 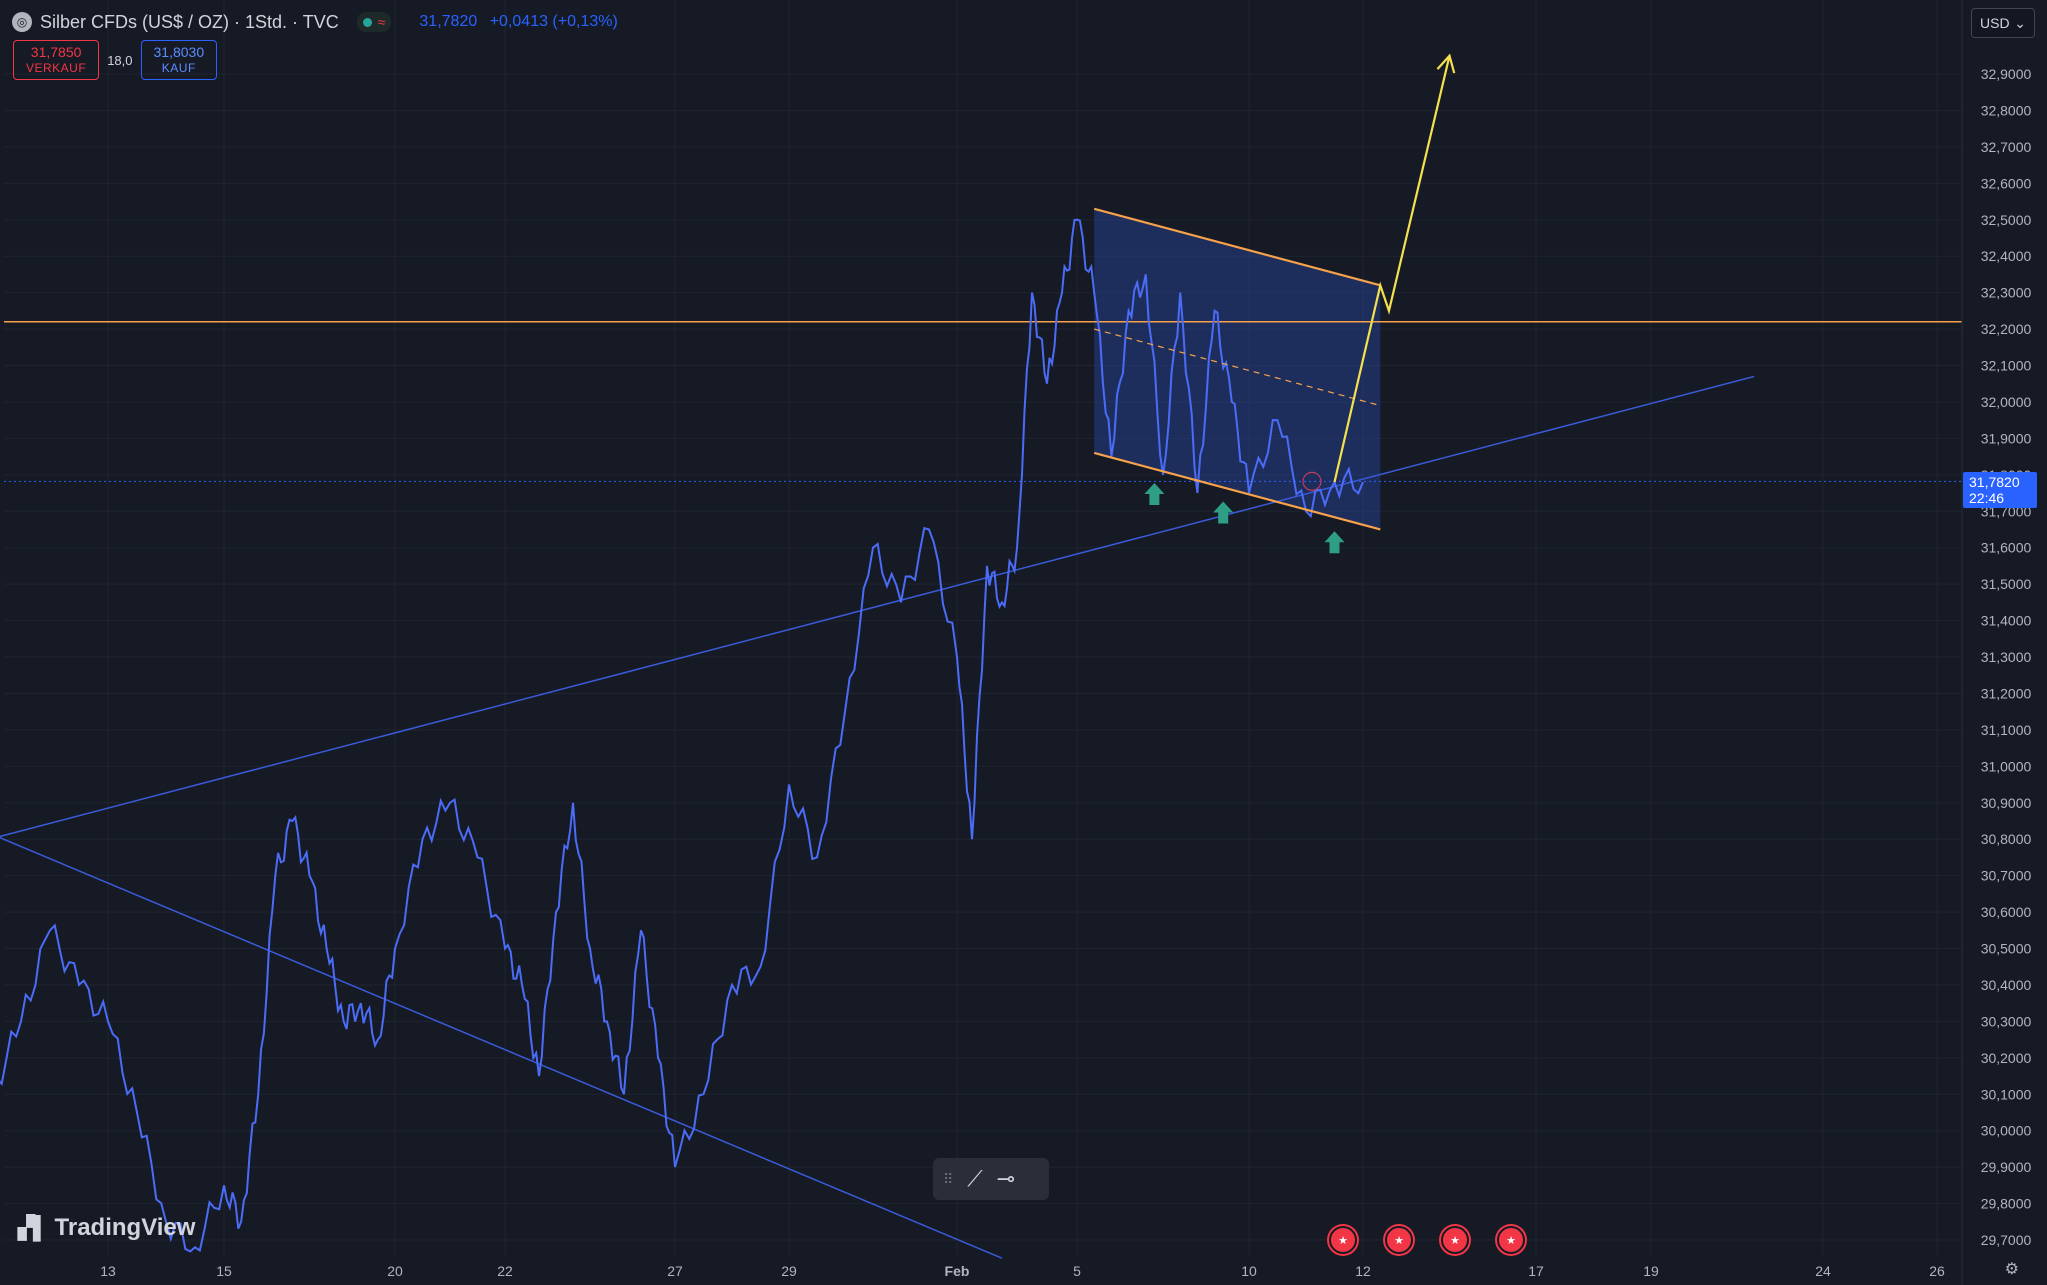 What do you see at coordinates (789, 1271) in the screenshot?
I see `x-tick-label: 29` at bounding box center [789, 1271].